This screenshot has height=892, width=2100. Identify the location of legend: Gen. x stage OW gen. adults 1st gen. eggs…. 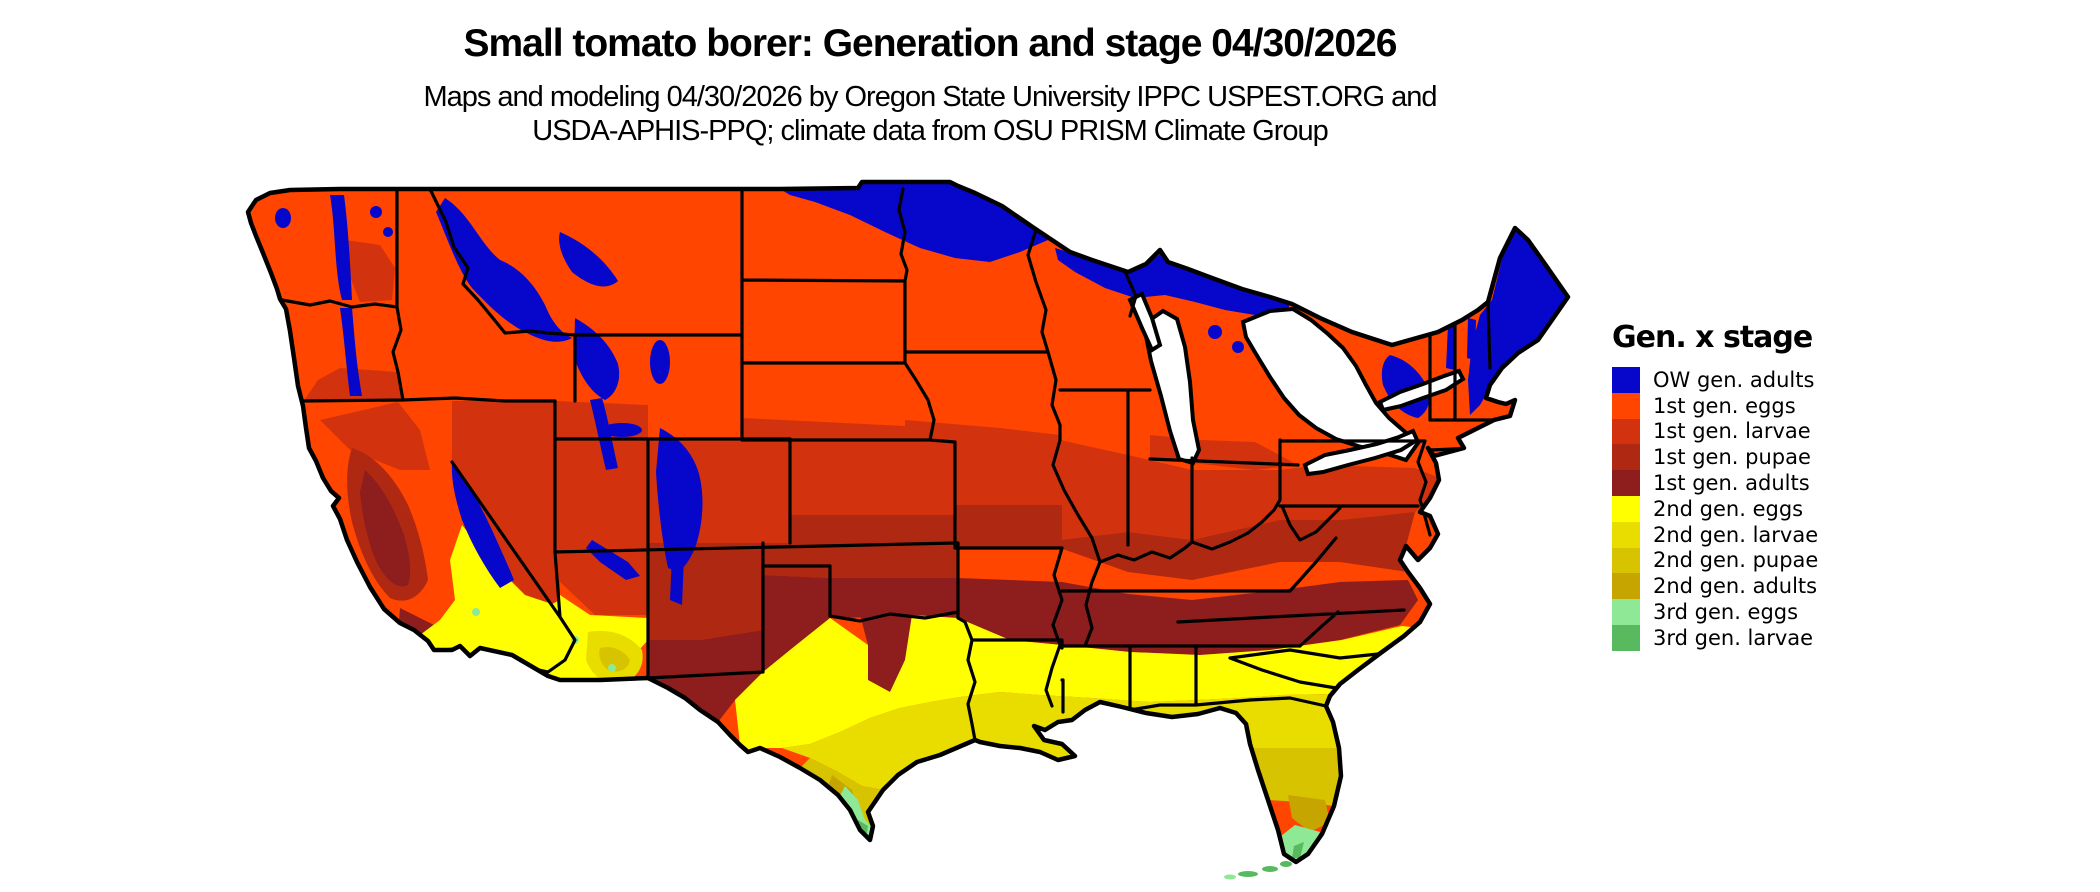
(1715, 485).